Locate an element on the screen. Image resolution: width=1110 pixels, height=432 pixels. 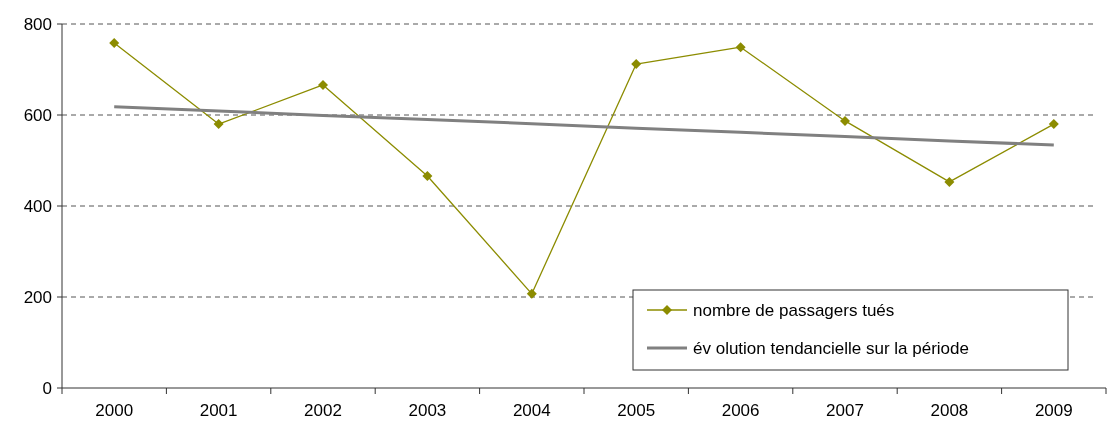
y-tick-label: 800 is located at coordinates (37, 24).